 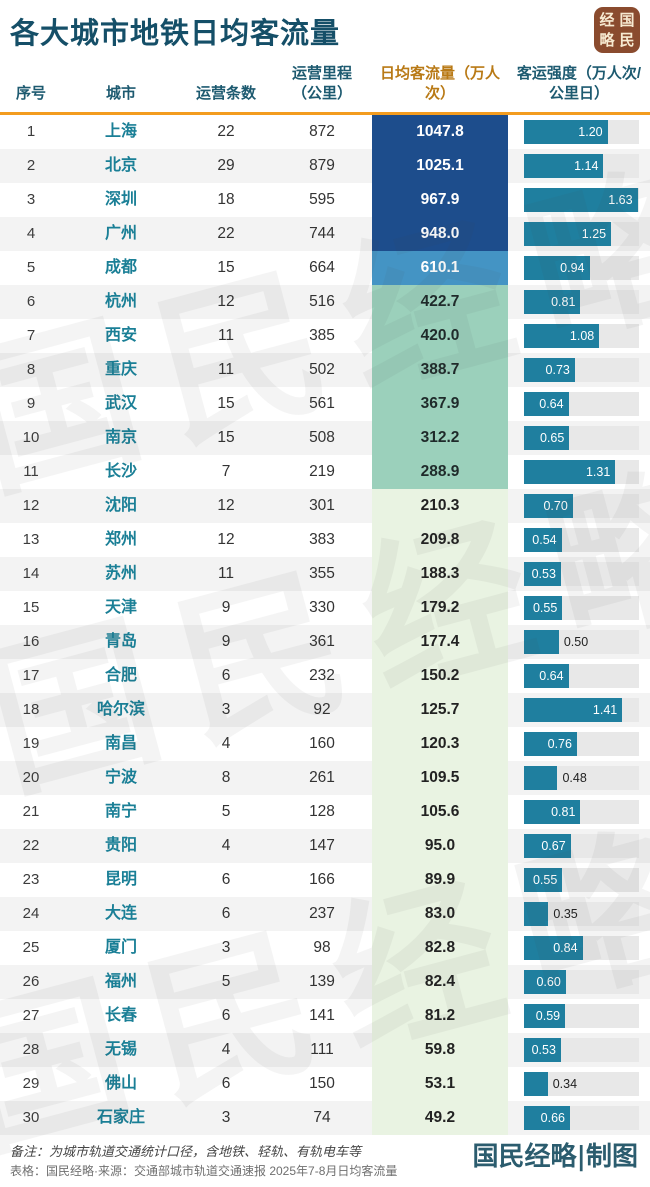 I want to click on intensity-value: 0.54, so click(x=544, y=539).